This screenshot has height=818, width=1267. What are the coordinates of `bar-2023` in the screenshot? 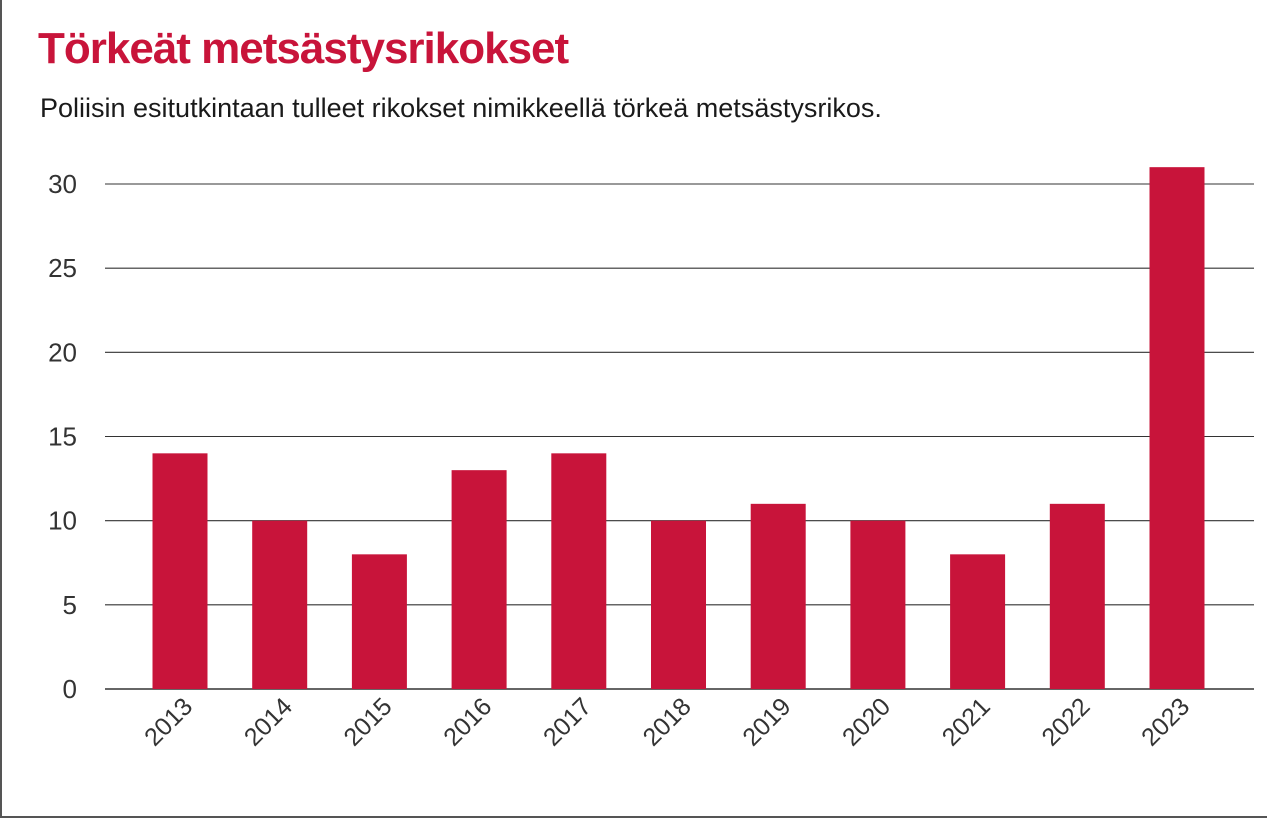 It's located at (1177, 428).